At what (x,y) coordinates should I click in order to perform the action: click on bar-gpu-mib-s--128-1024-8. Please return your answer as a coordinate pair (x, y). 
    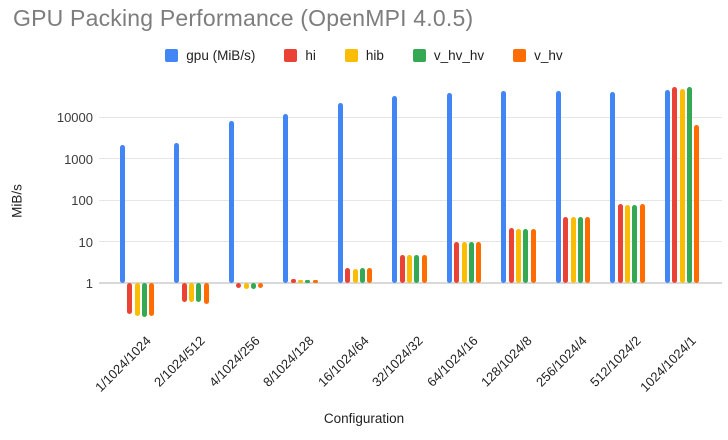
    Looking at the image, I should click on (504, 187).